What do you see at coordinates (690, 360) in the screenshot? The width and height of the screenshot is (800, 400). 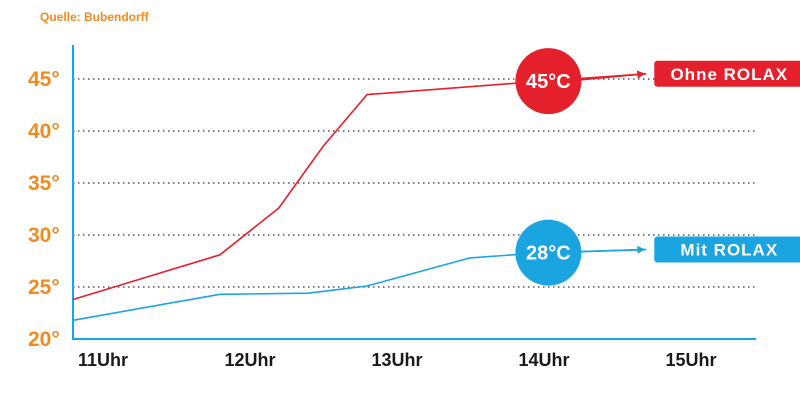 I see `x-tick-15Uhr: 15Uhr` at bounding box center [690, 360].